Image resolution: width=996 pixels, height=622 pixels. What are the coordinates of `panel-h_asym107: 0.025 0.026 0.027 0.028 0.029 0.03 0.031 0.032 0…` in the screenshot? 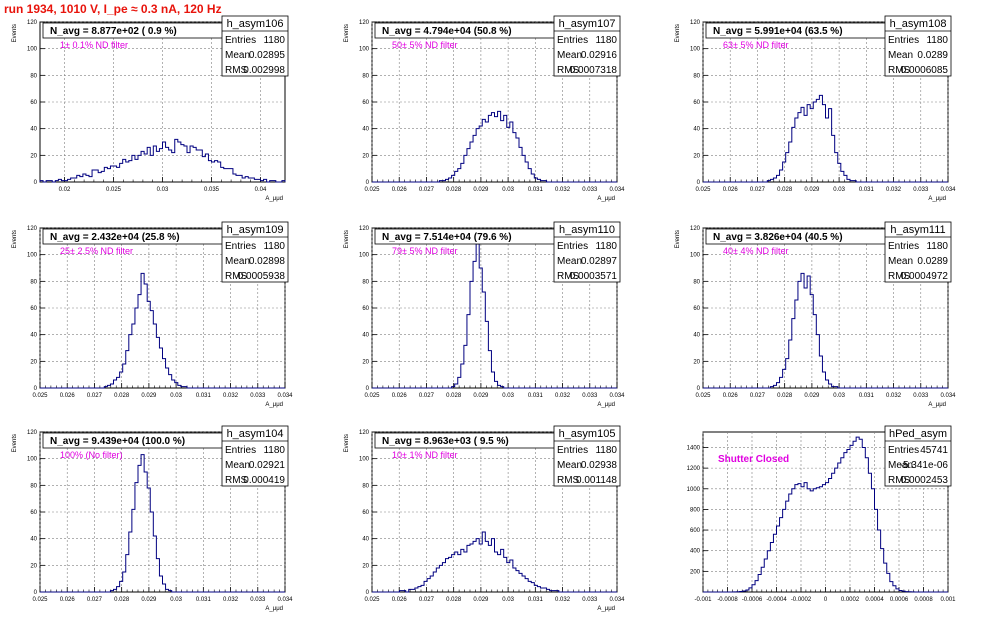 It's located at (484, 108).